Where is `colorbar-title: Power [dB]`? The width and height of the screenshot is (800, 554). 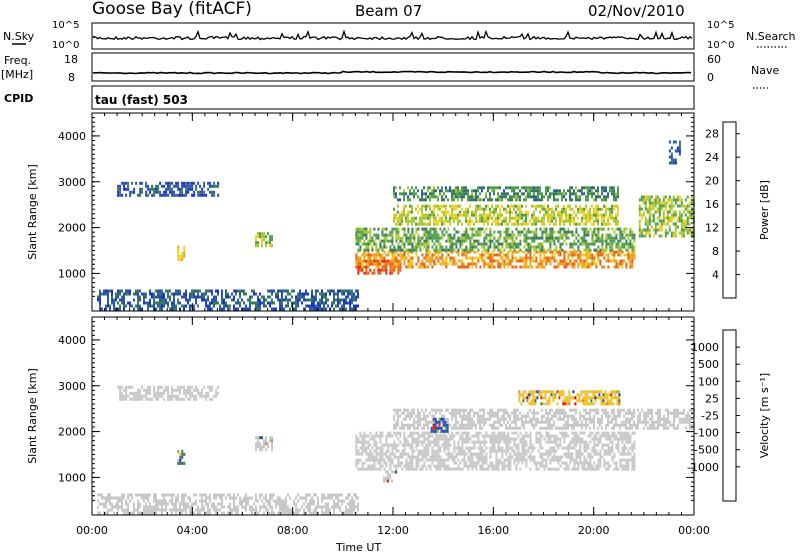 colorbar-title: Power [dB] is located at coordinates (764, 210).